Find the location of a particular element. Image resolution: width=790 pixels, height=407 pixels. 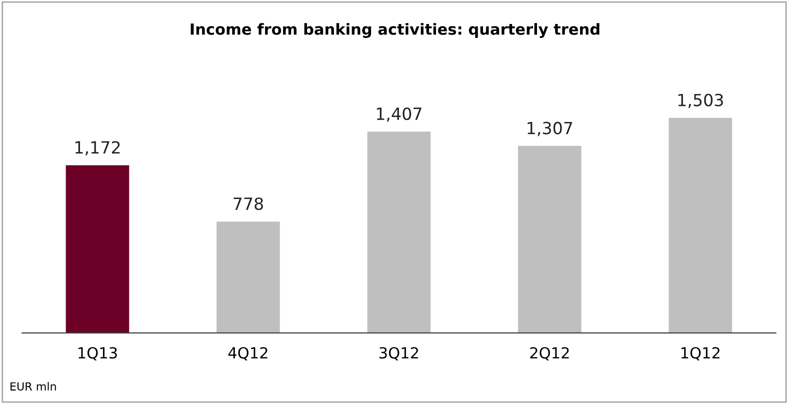

text: EUR mln is located at coordinates (33, 386).